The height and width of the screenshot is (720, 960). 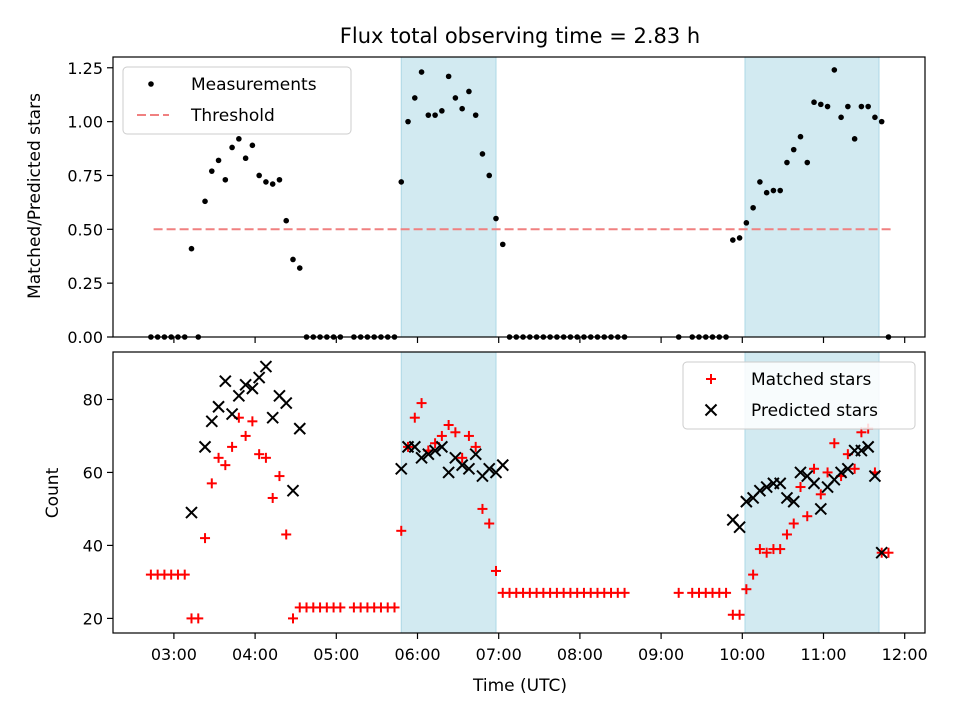 What do you see at coordinates (93, 472) in the screenshot?
I see `y-tick-label: 60` at bounding box center [93, 472].